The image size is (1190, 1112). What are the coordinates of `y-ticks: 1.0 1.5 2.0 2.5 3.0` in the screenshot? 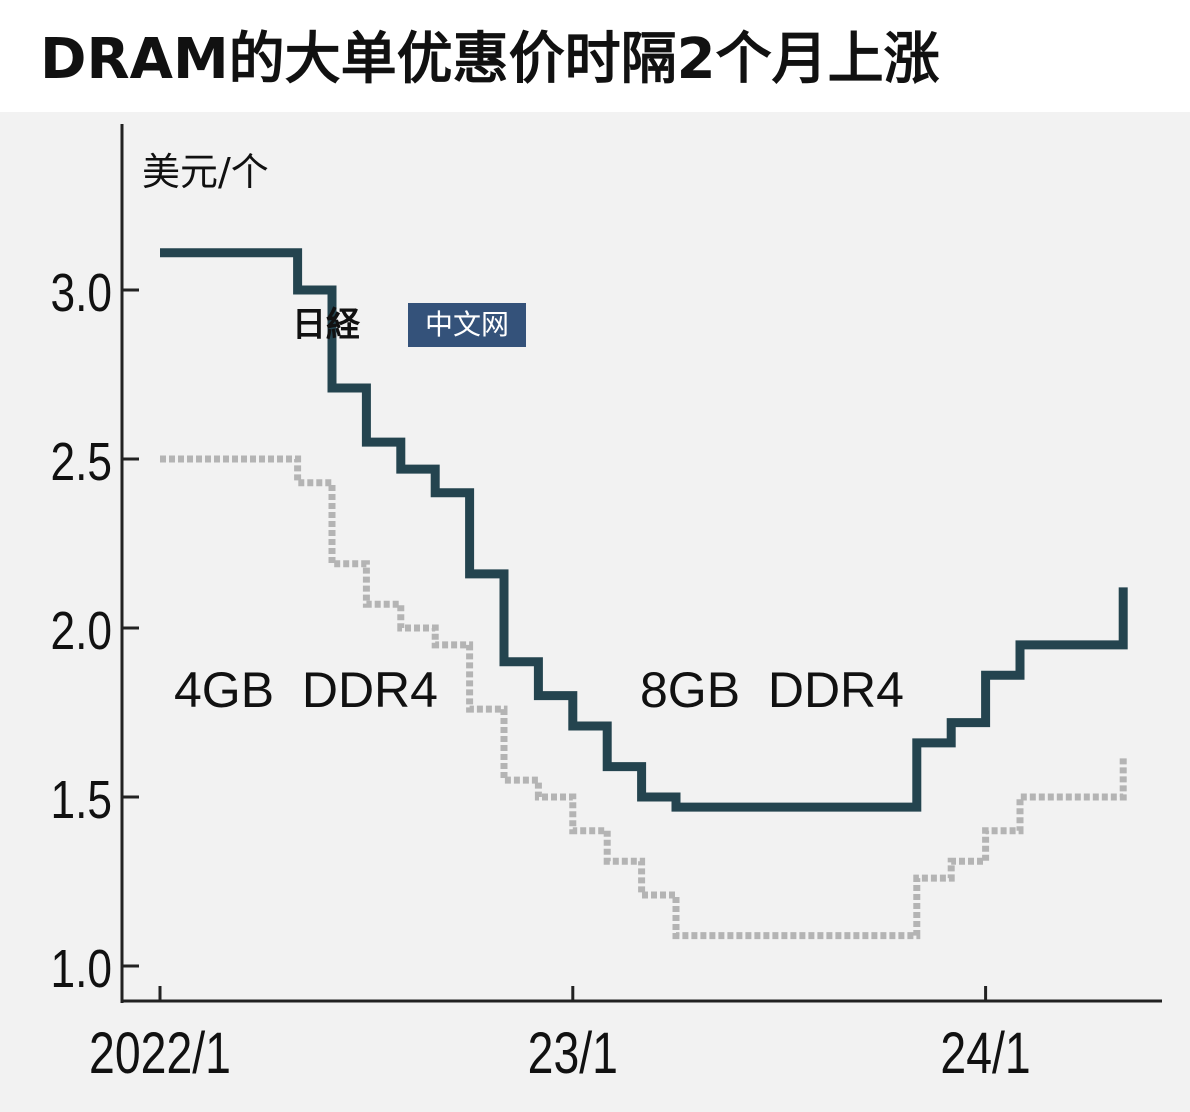 It's located at (94, 631).